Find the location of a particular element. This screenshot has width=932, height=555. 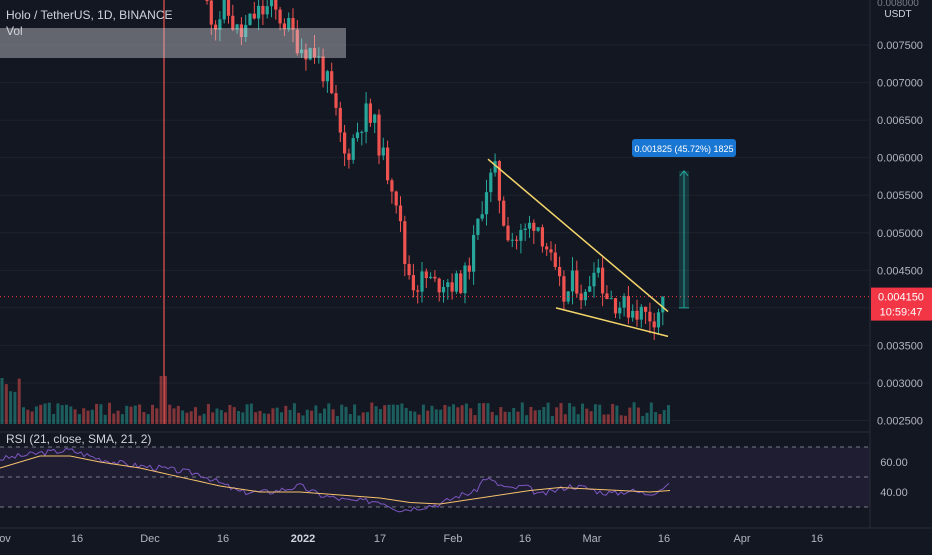

rsi-tick-label: 40.00 is located at coordinates (894, 493).